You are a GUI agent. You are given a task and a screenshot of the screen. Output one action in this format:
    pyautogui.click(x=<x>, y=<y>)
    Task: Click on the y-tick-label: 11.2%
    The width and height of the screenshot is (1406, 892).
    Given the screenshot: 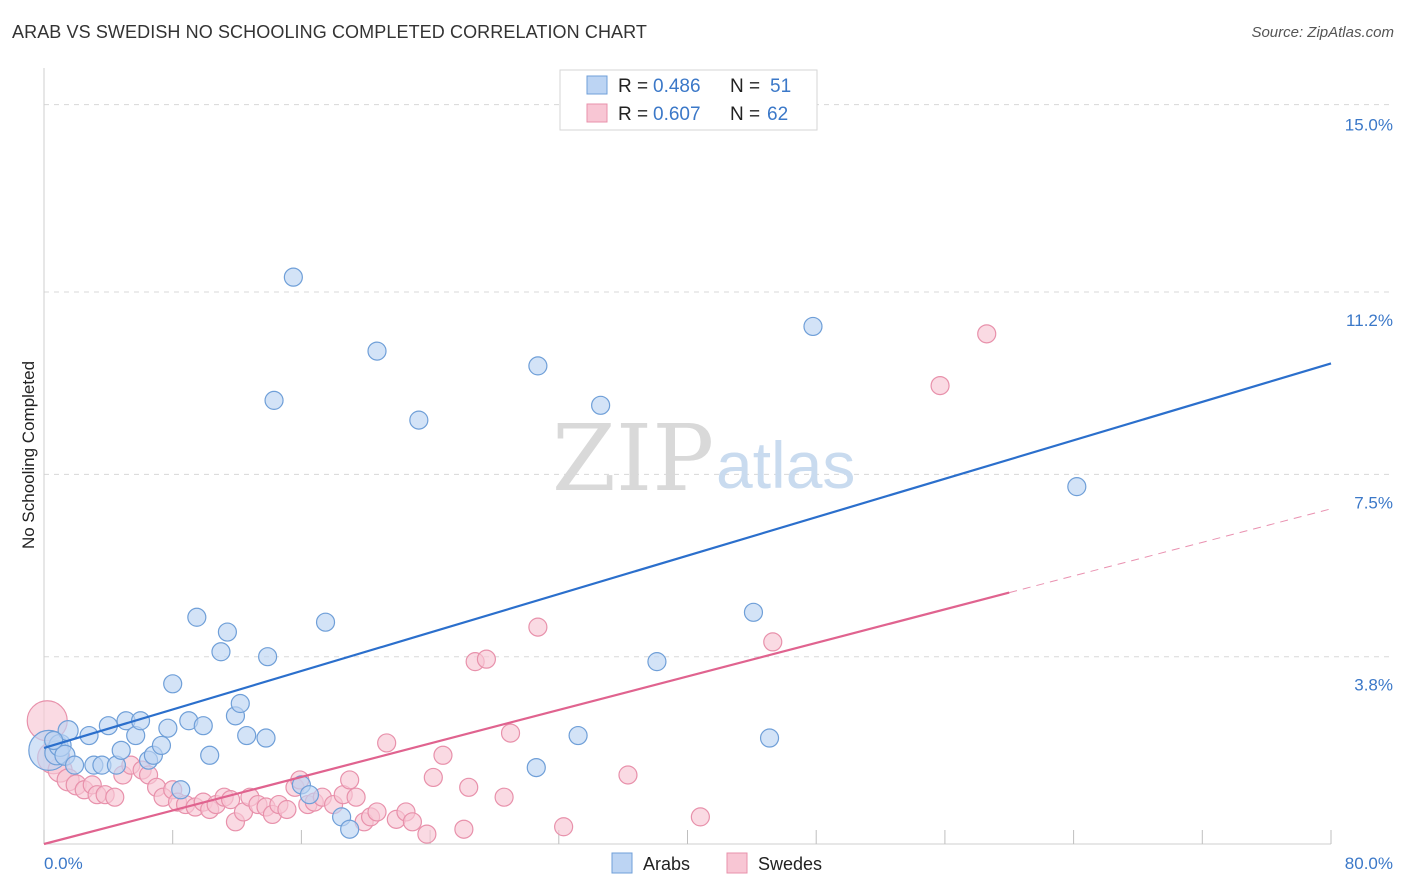 What is the action you would take?
    pyautogui.click(x=1369, y=320)
    